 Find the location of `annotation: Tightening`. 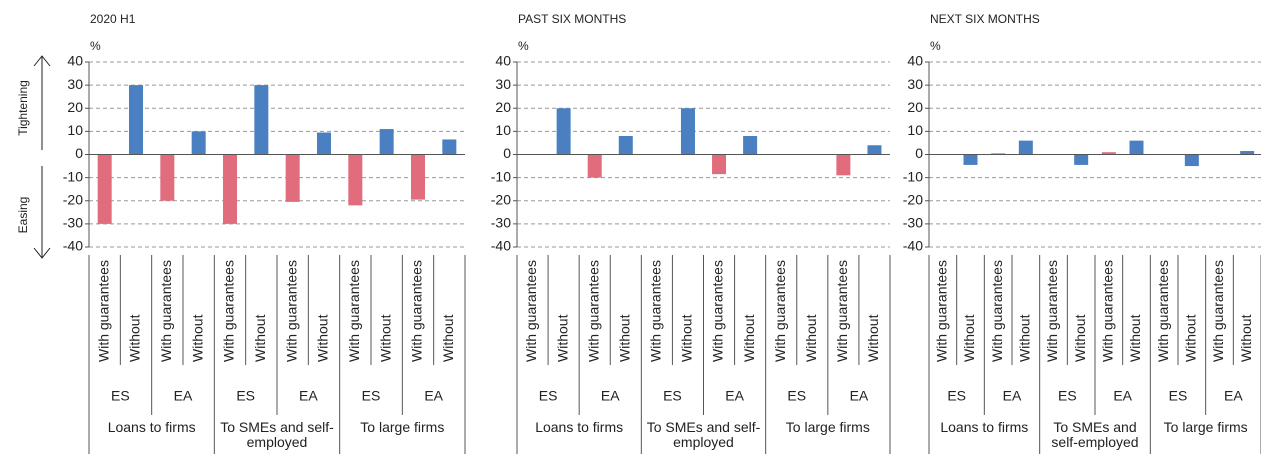

annotation: Tightening is located at coordinates (23, 108).